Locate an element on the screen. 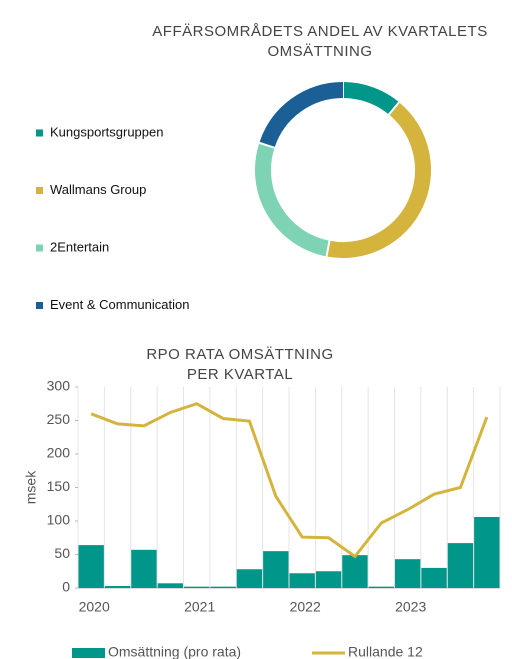  legend-label: Omsättning (pro rata) is located at coordinates (174, 651).